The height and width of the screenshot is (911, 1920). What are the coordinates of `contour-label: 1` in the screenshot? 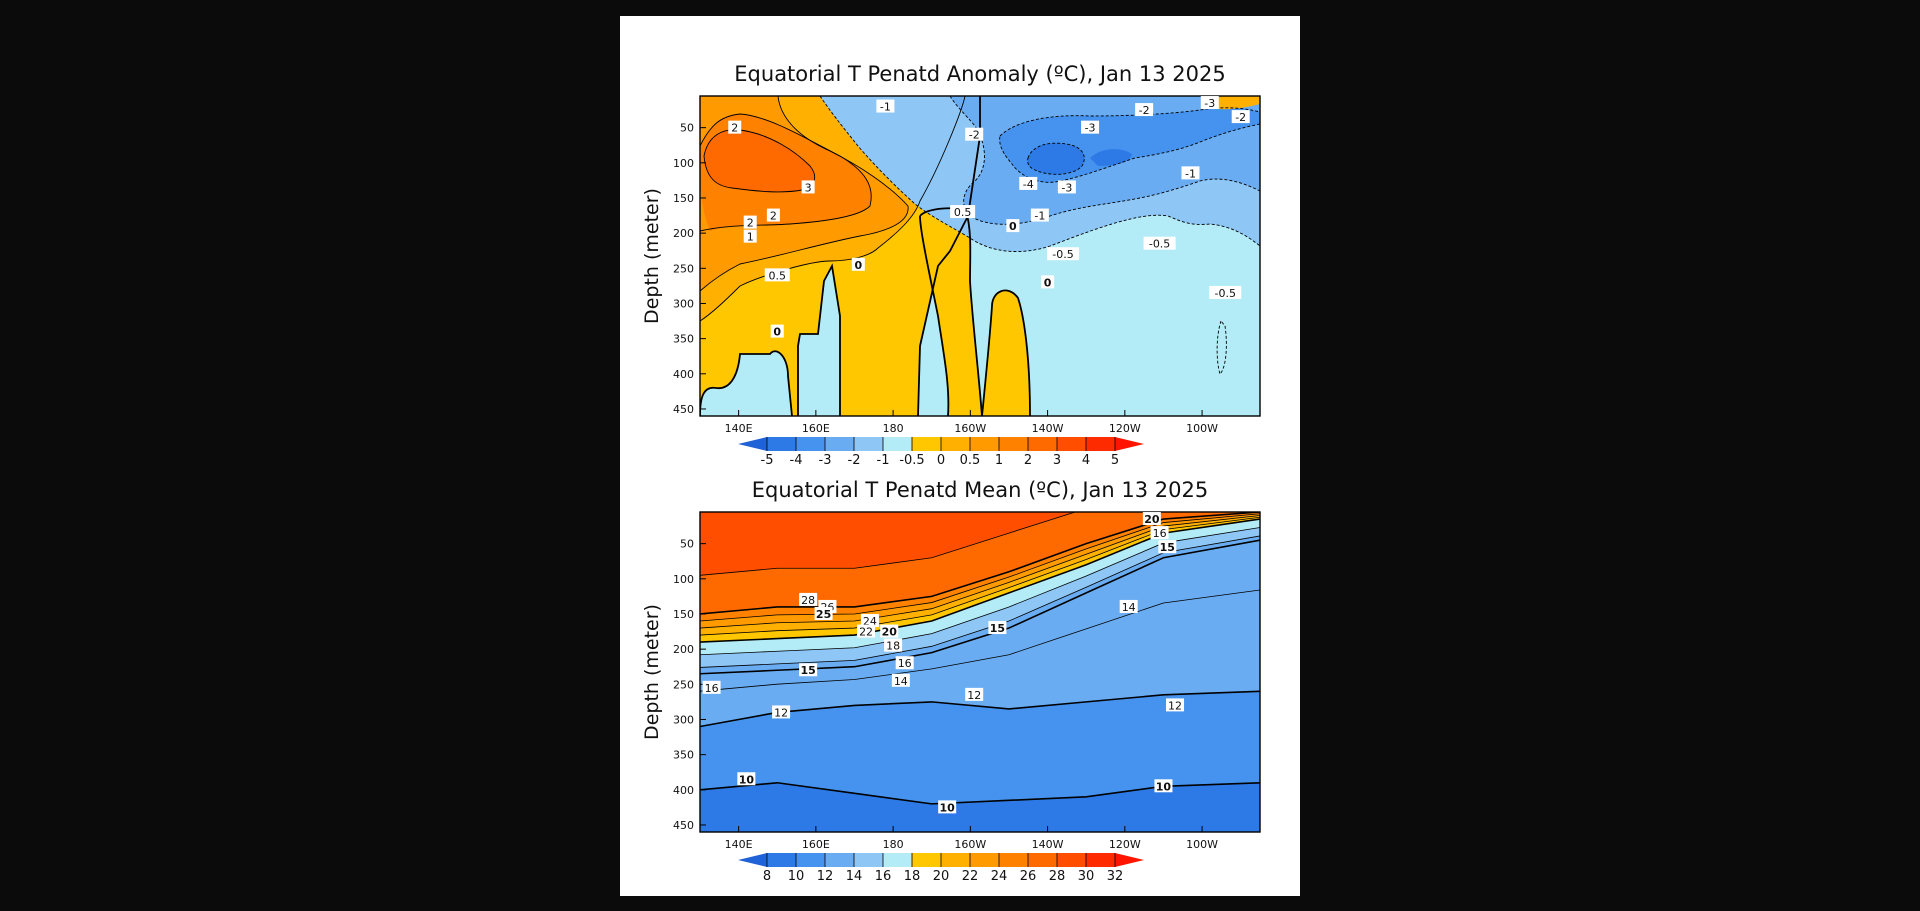 It's located at (750, 237).